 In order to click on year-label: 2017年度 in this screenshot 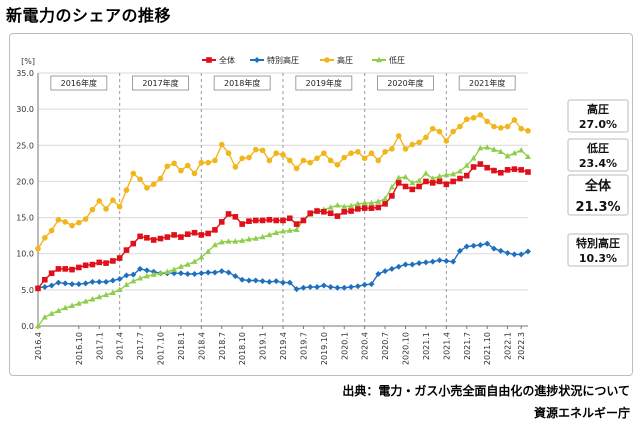, I will do `click(160, 83)`.